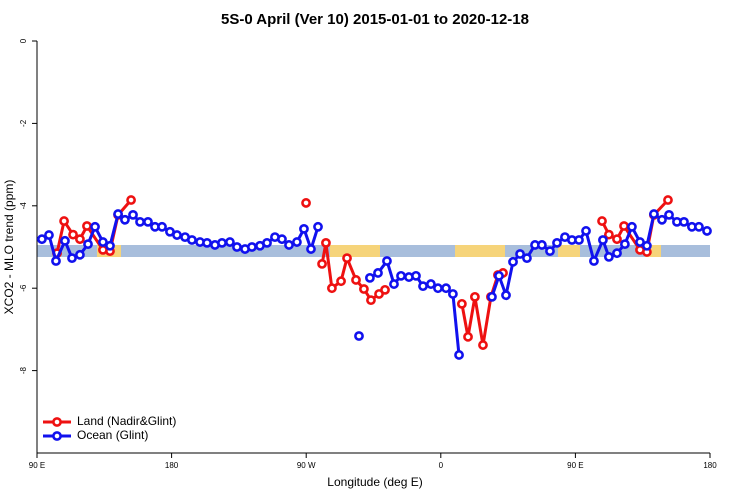 The height and width of the screenshot is (500, 750). Describe the element at coordinates (306, 465) in the screenshot. I see `x-tick-label: 90 W` at that location.